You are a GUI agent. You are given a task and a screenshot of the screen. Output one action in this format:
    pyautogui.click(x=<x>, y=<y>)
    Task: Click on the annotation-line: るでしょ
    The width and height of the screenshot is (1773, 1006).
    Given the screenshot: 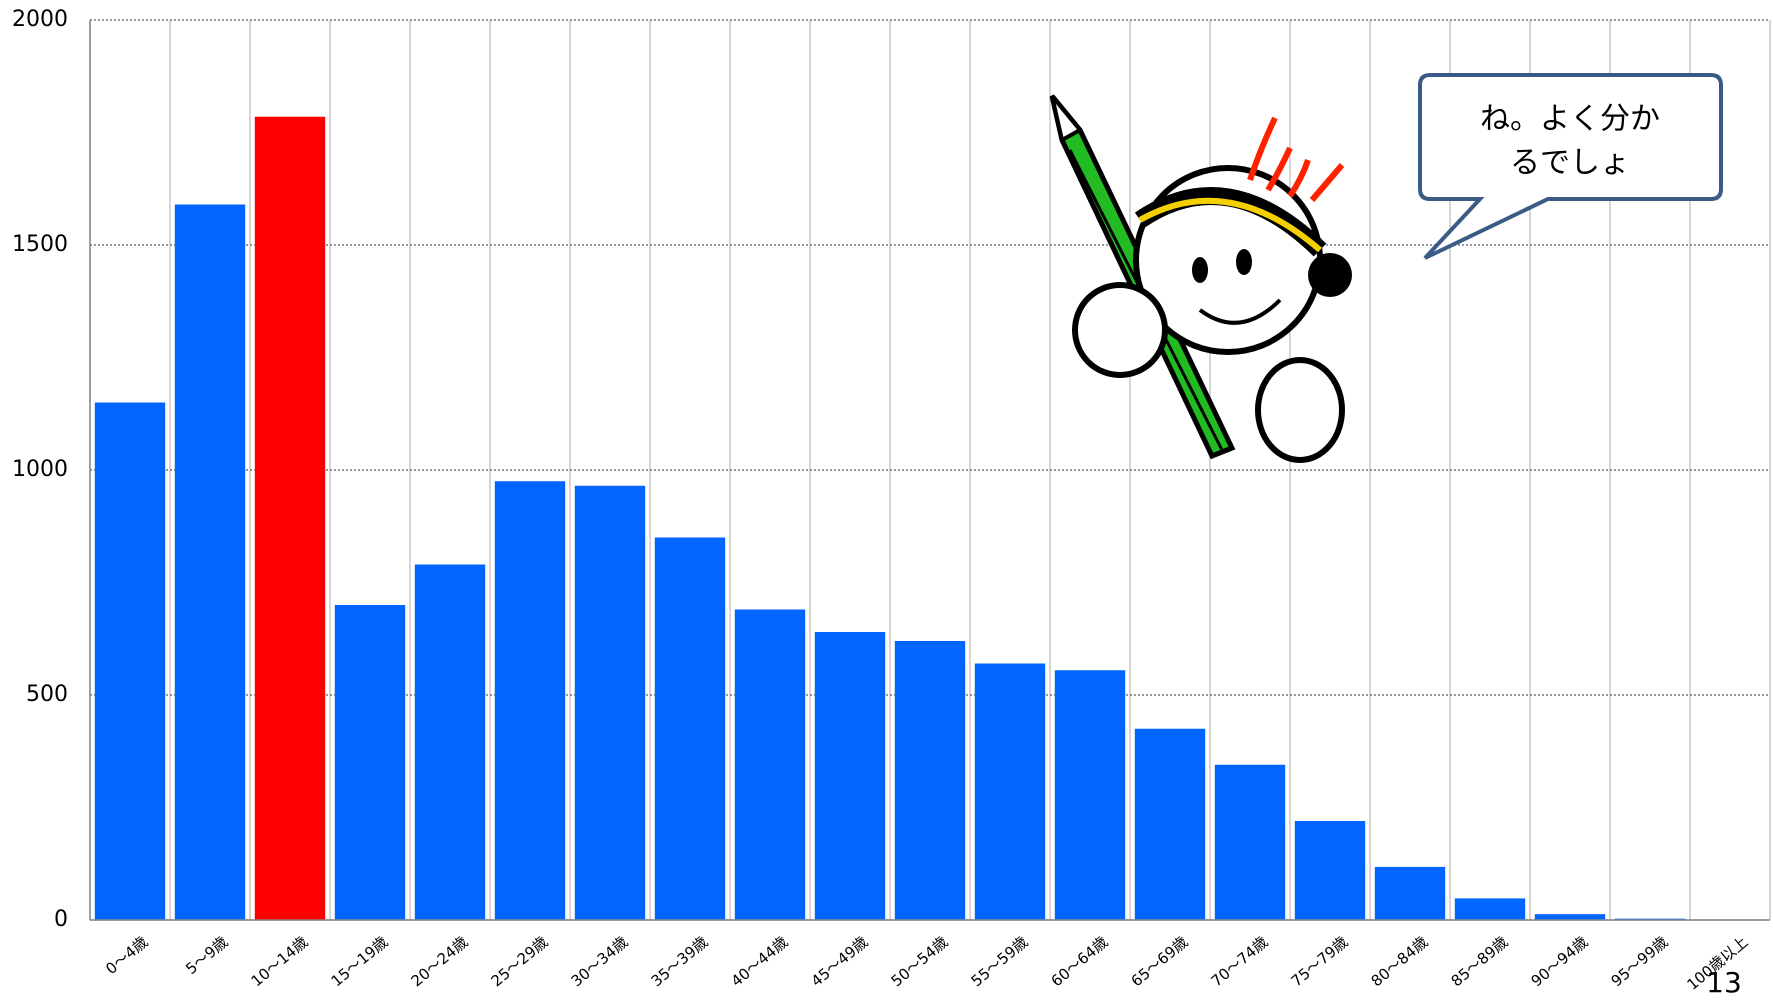 What is the action you would take?
    pyautogui.click(x=1570, y=163)
    